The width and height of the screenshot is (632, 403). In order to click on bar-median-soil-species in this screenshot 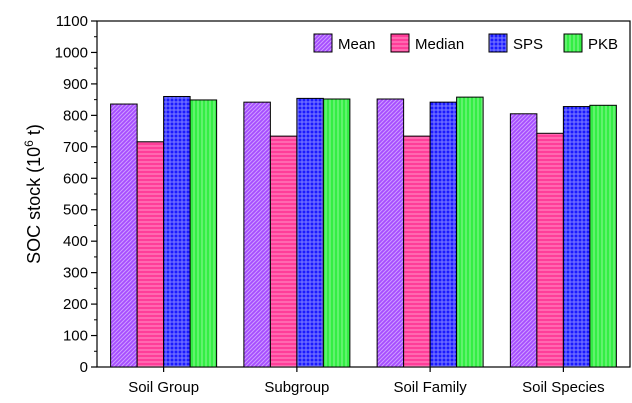, I will do `click(550, 250)`.